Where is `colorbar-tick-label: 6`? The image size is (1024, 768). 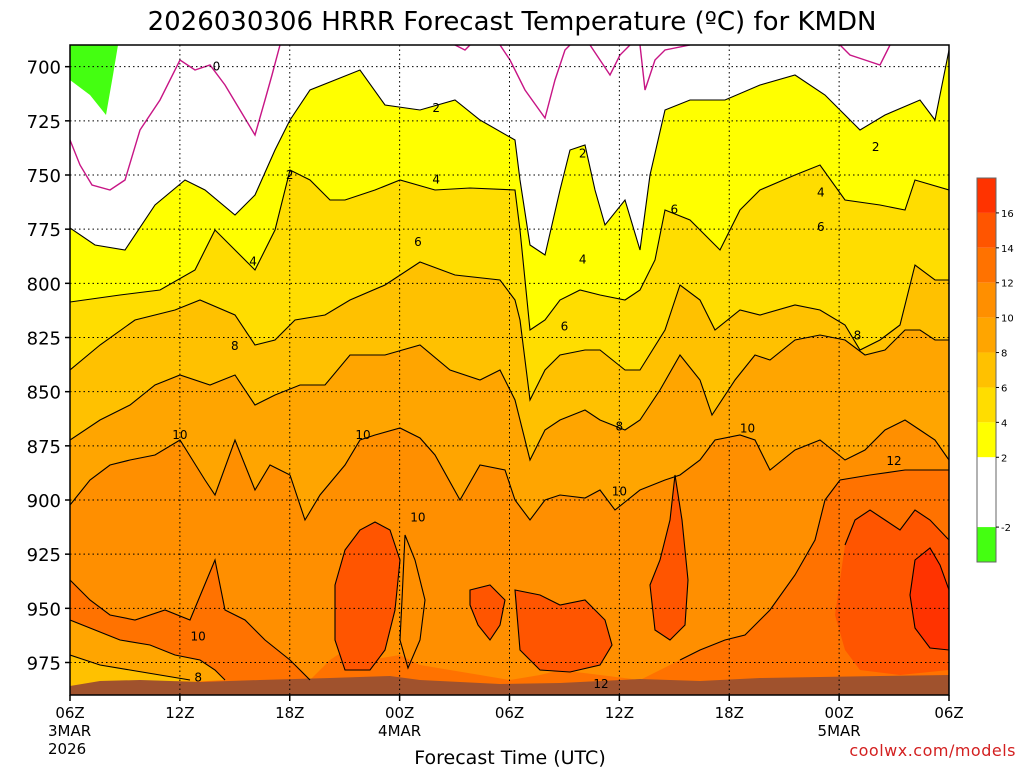
colorbar-tick-label: 6 is located at coordinates (1004, 388).